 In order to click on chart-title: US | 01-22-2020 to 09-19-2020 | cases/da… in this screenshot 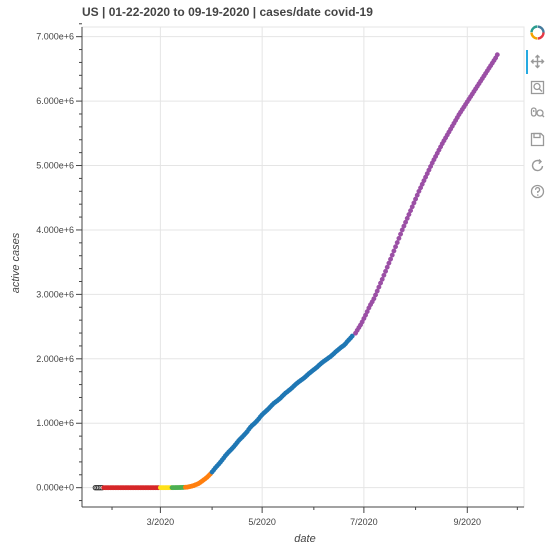, I will do `click(227, 12)`.